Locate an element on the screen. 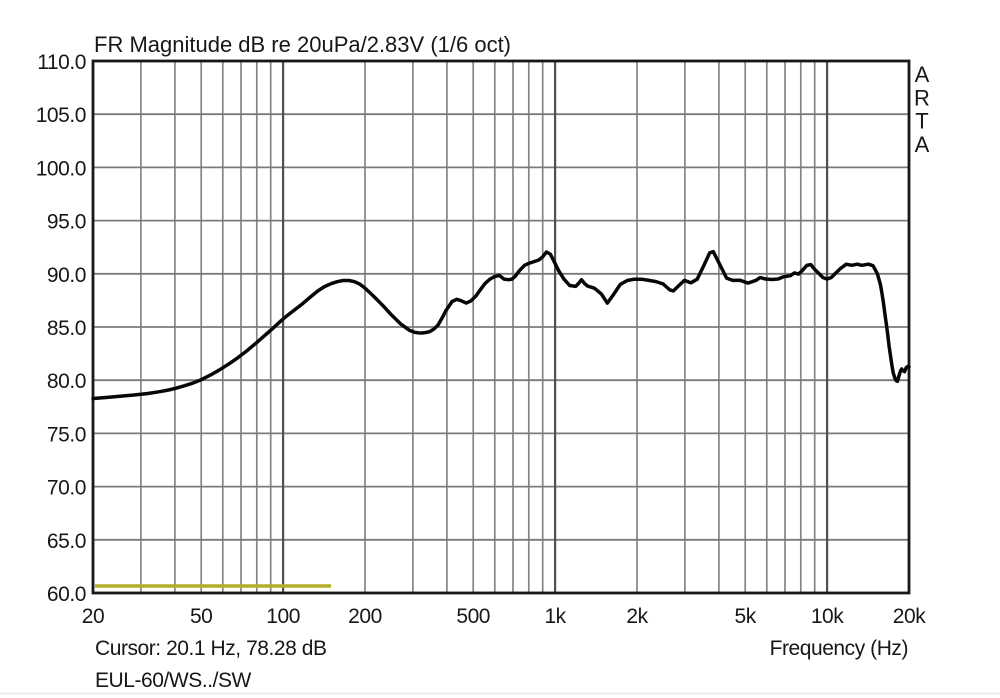 The width and height of the screenshot is (1000, 698). svg-text: EUL-60/WS../SW is located at coordinates (173, 680).